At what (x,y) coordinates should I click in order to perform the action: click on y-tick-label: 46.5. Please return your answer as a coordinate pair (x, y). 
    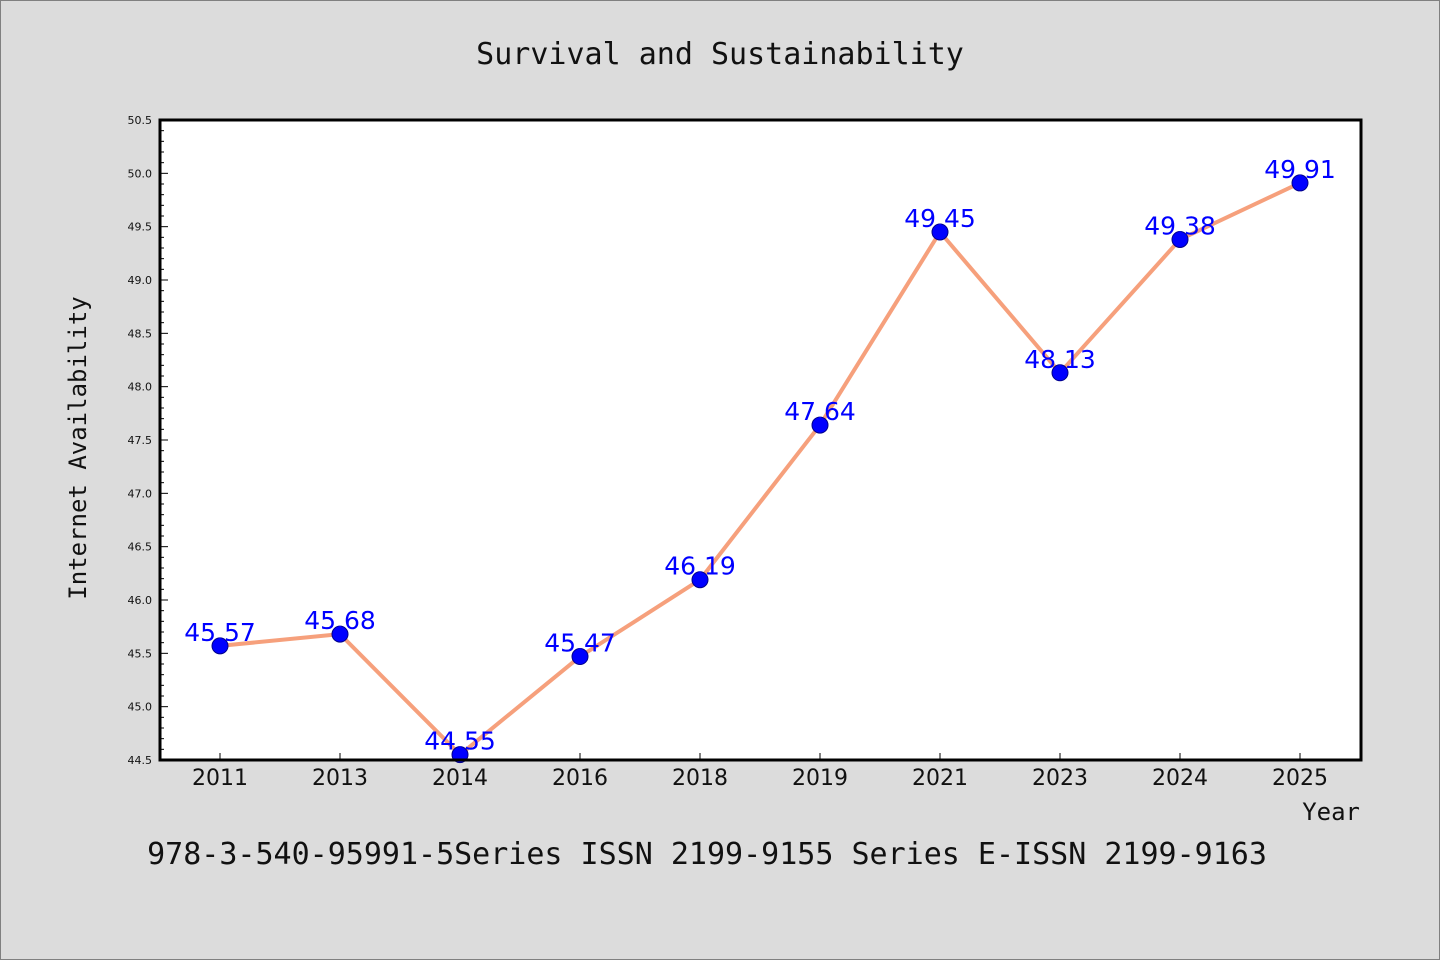
    Looking at the image, I should click on (140, 547).